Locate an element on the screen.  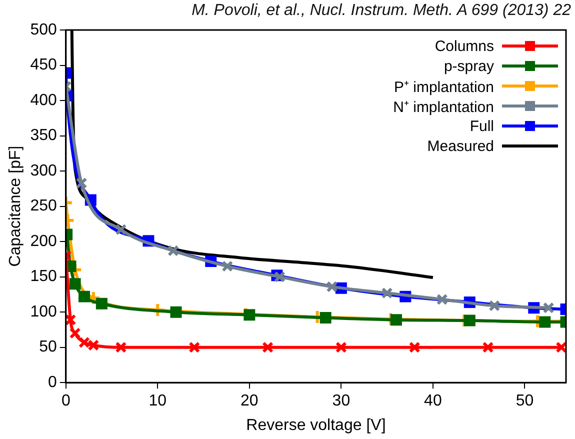
y-tick-label: 300 is located at coordinates (43, 171).